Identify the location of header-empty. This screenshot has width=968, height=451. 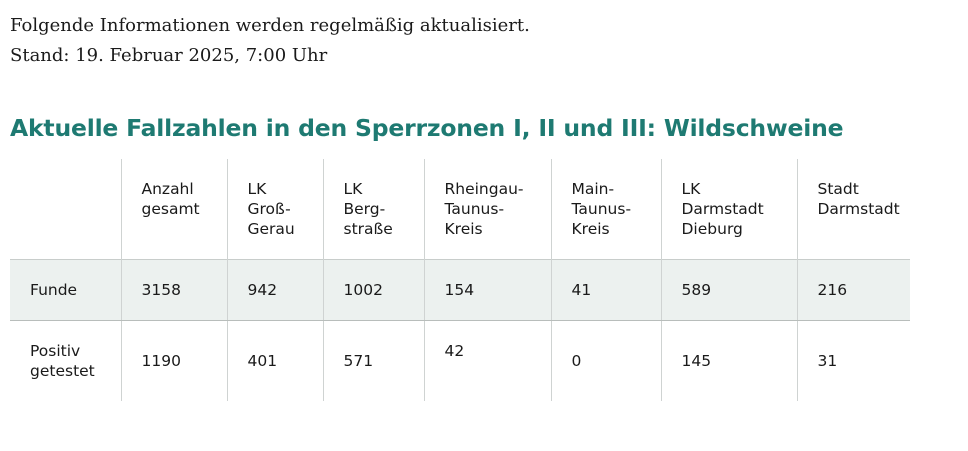
(65, 209).